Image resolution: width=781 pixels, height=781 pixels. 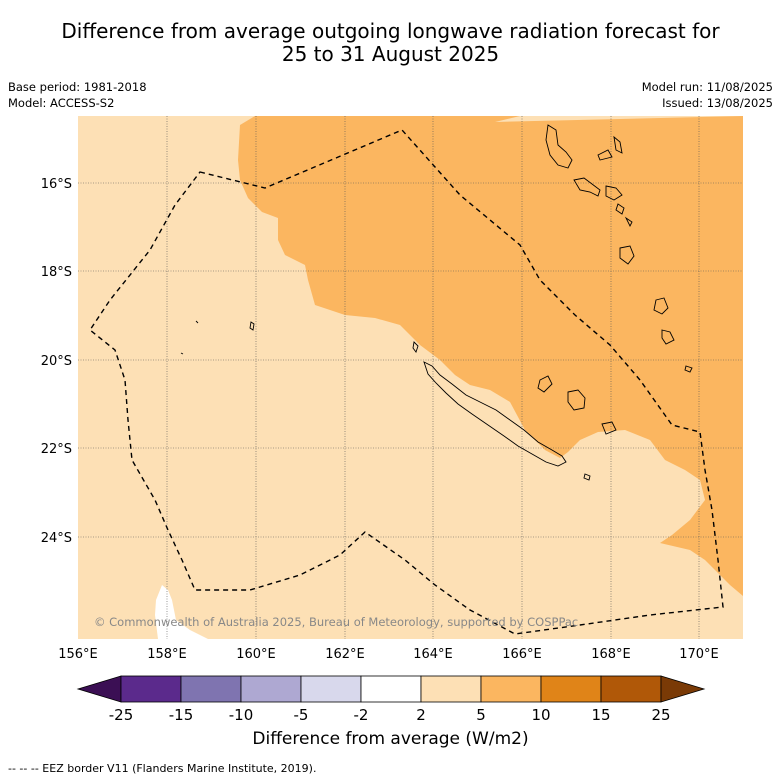 I want to click on colorbar-ticks: -25 -15 -10 -5 -2 2 5 10 15 25, so click(x=390, y=715).